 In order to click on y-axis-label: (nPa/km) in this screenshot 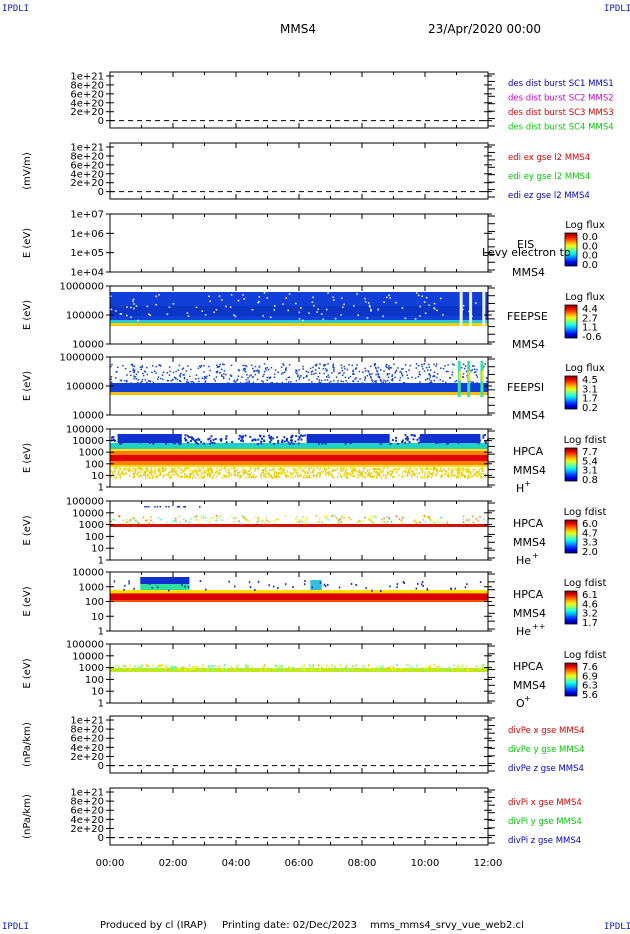, I will do `click(27, 744)`.